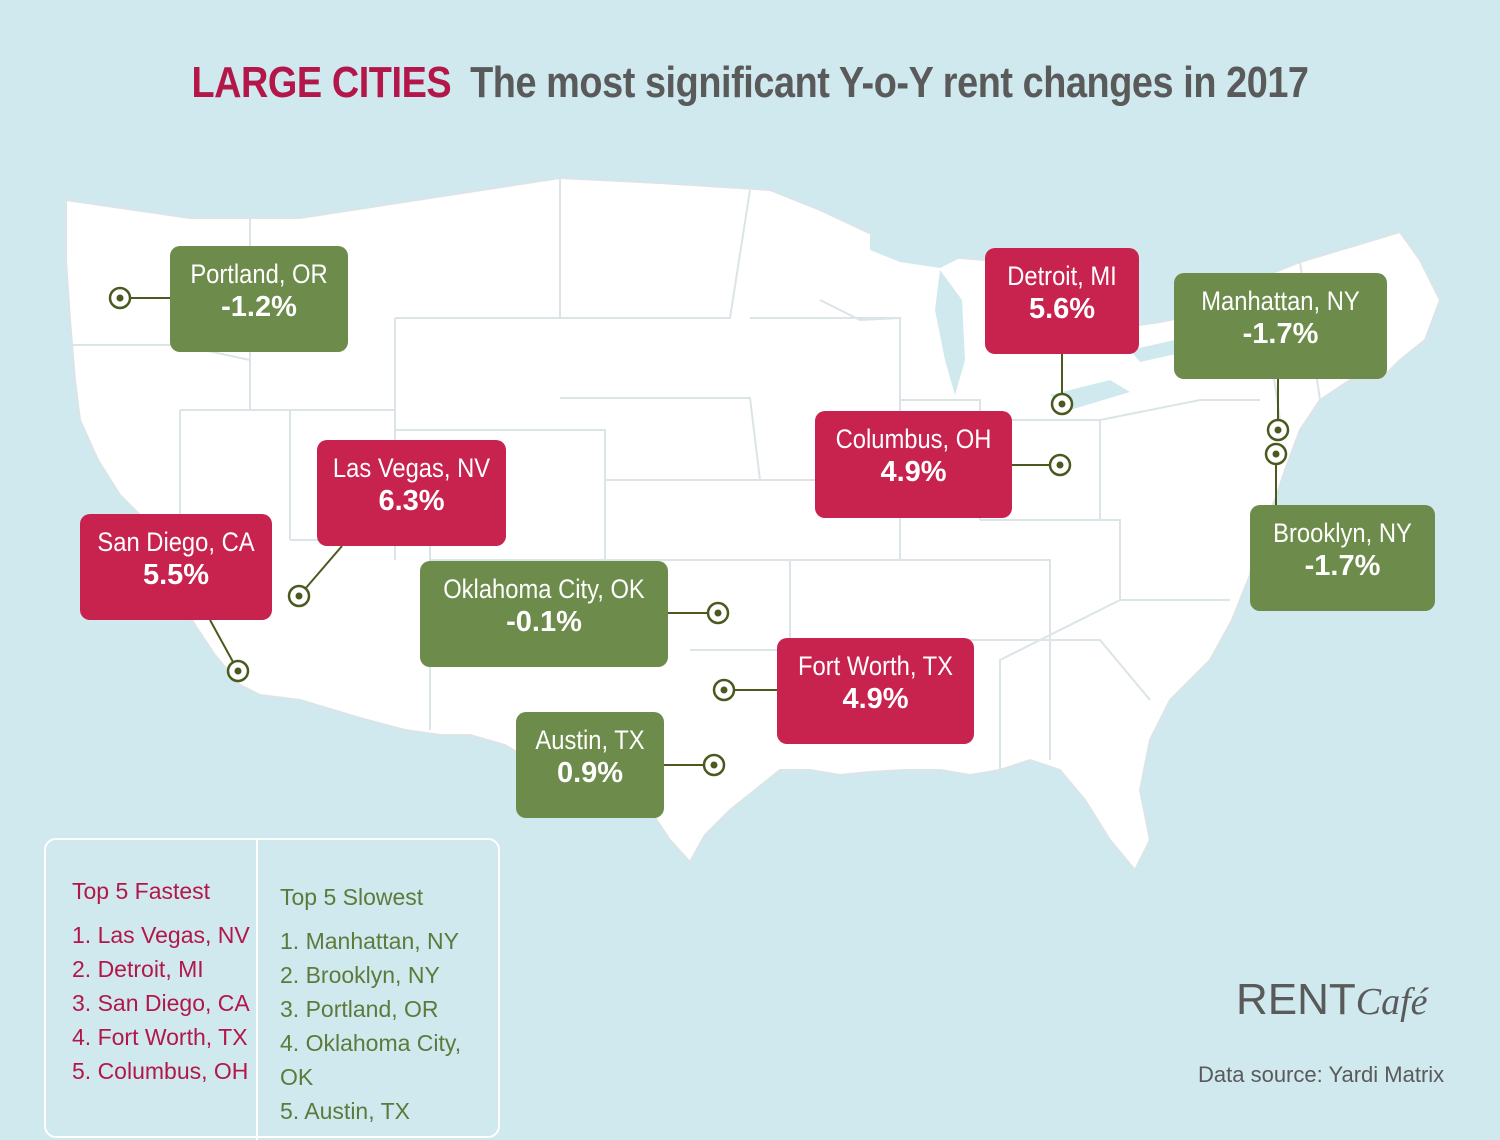 The height and width of the screenshot is (1140, 1500). I want to click on rent-change: 5.5%, so click(176, 575).